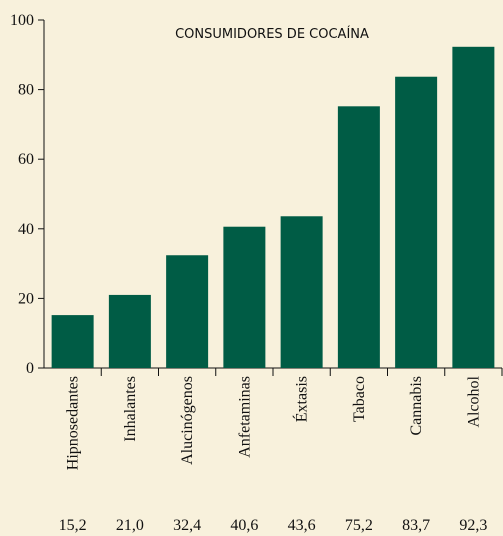 Image resolution: width=503 pixels, height=536 pixels. I want to click on value-label: 92,3, so click(473, 525).